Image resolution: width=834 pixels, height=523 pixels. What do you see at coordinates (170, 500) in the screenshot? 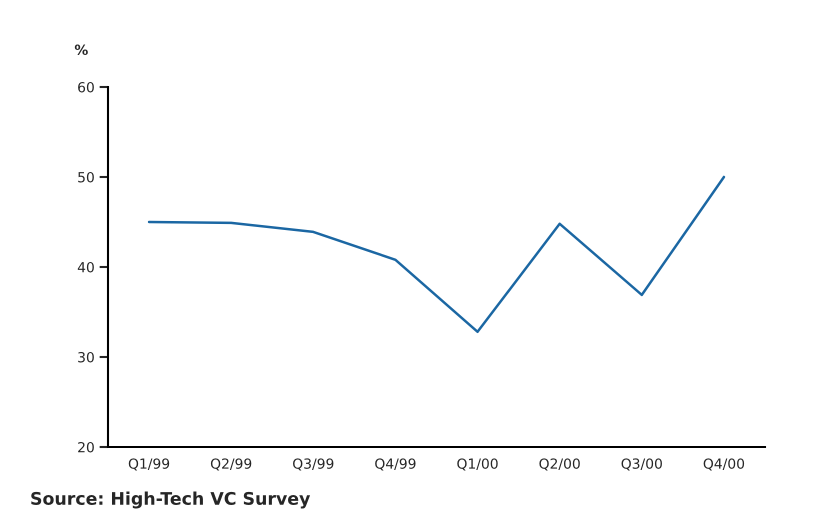
I see `source-note: Source: High-Tech VC Survey` at bounding box center [170, 500].